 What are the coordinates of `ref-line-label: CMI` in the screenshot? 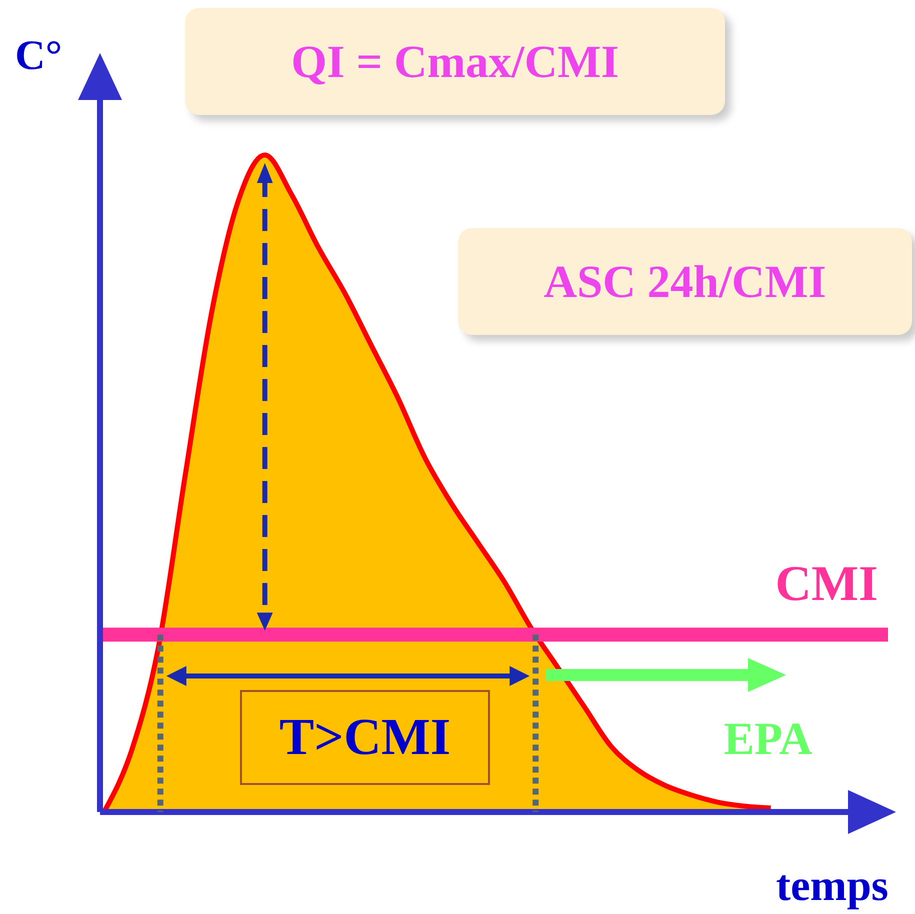 It's located at (826, 583).